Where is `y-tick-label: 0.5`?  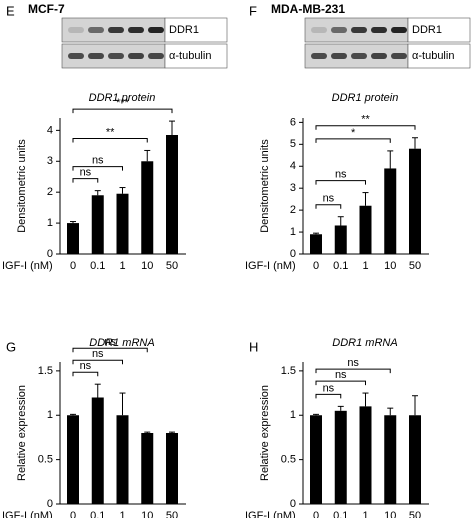 y-tick-label: 0.5 is located at coordinates (288, 460).